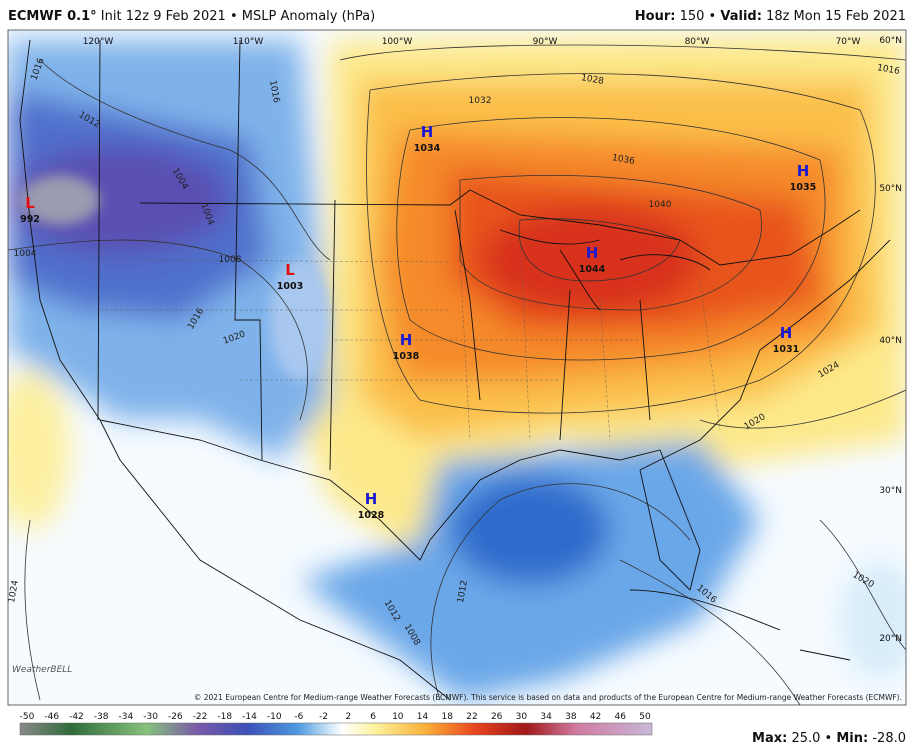  I want to click on colorbar-tick-label: -22, so click(200, 717).